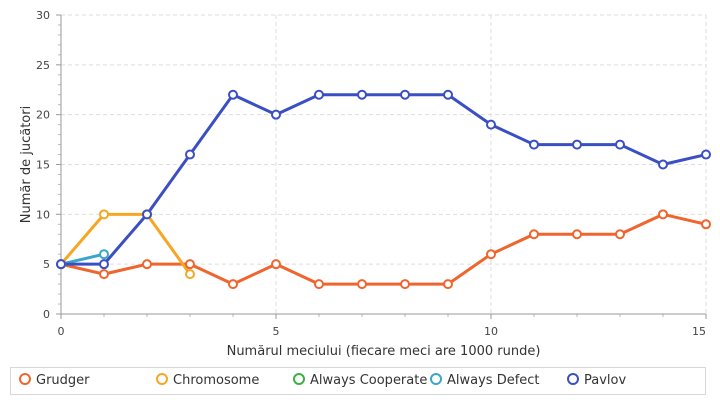 Image resolution: width=720 pixels, height=400 pixels. I want to click on legend-label: Grudger, so click(63, 380).